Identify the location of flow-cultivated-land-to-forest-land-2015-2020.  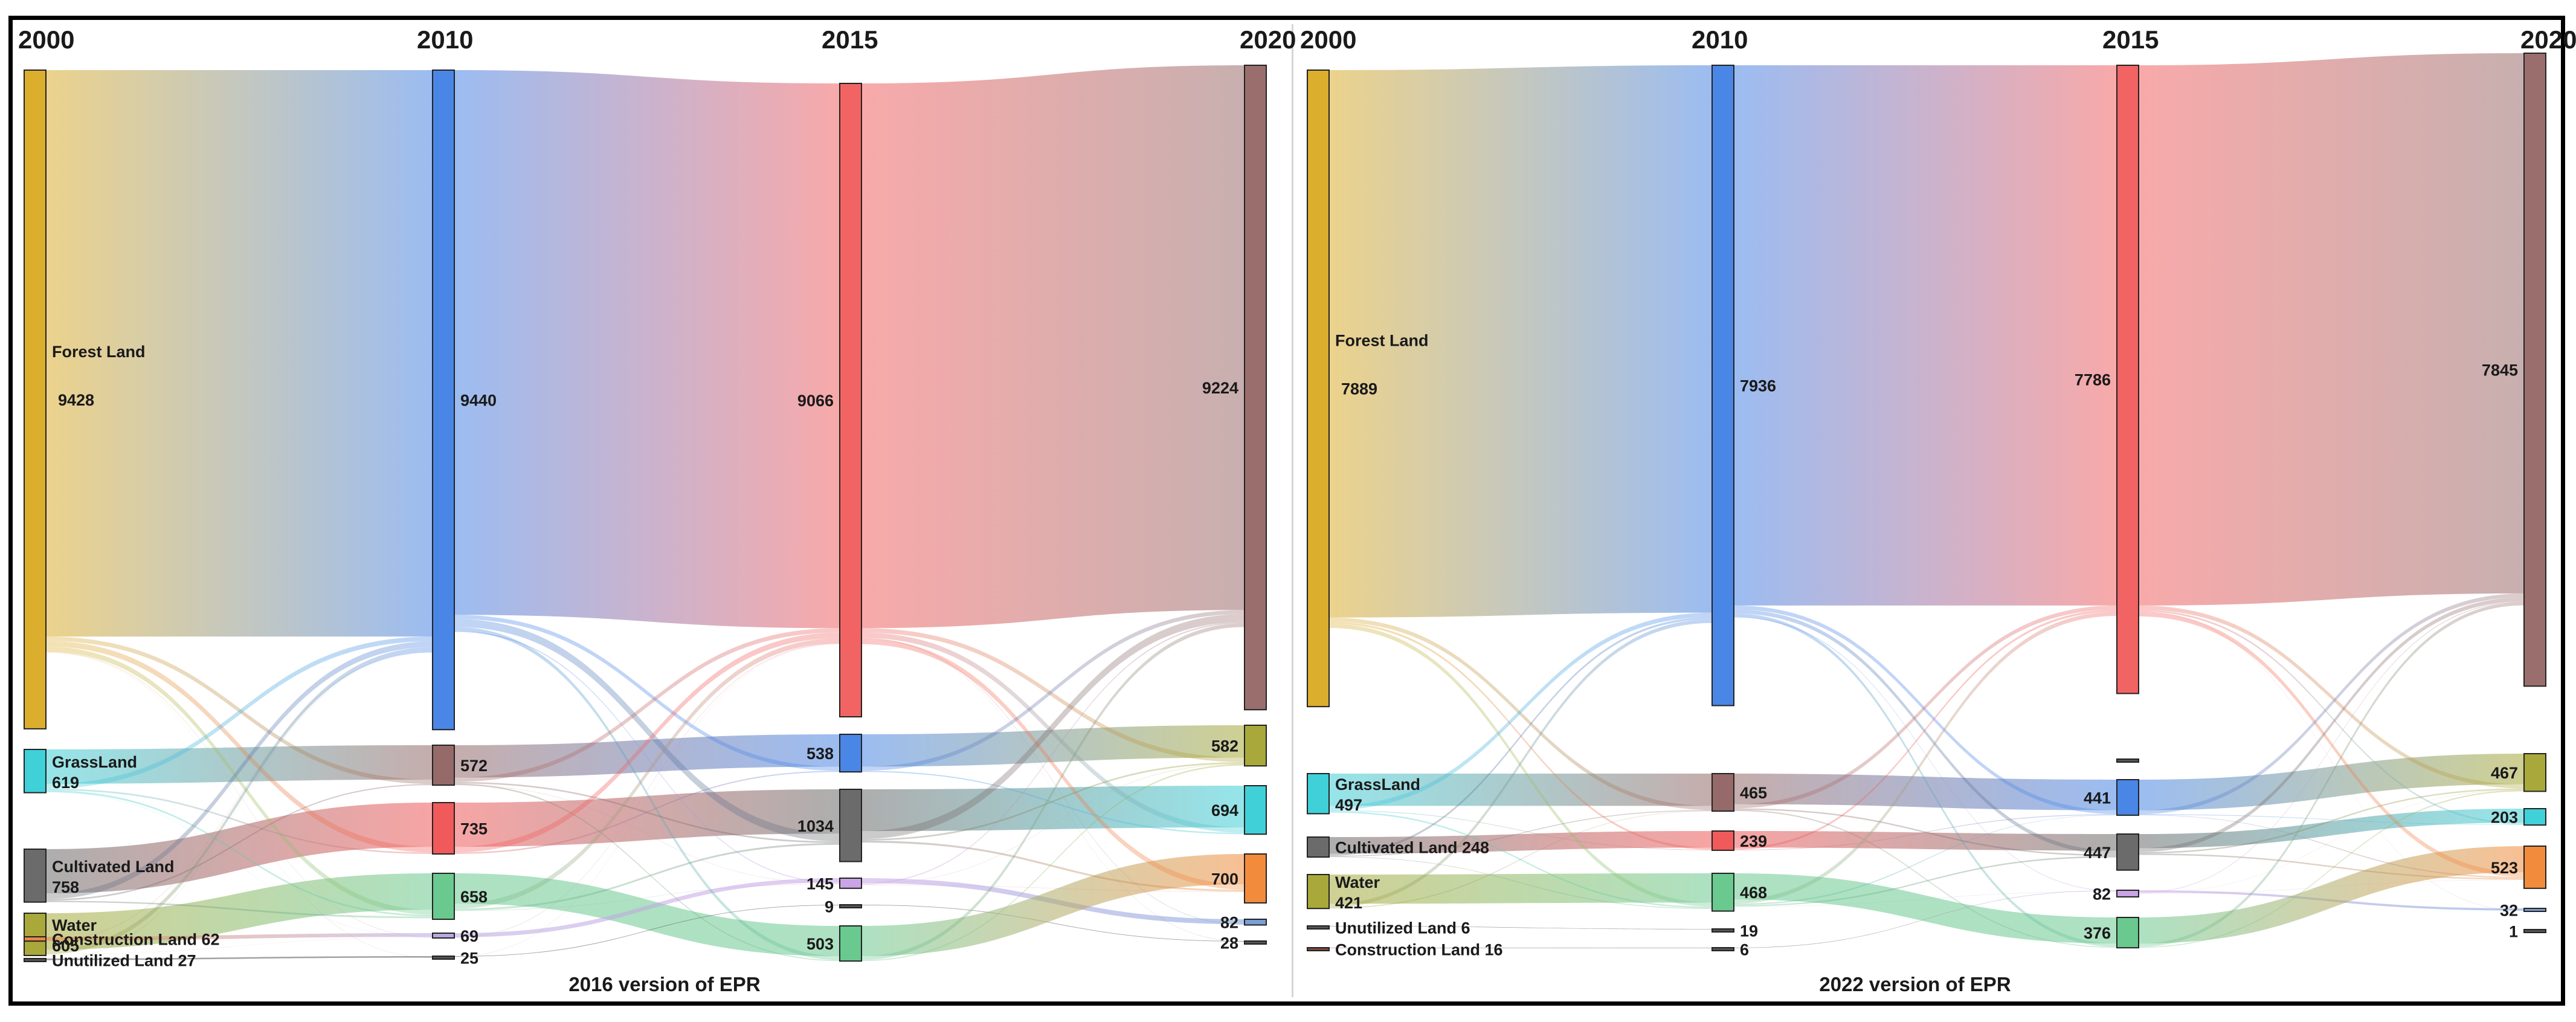
(1053, 726).